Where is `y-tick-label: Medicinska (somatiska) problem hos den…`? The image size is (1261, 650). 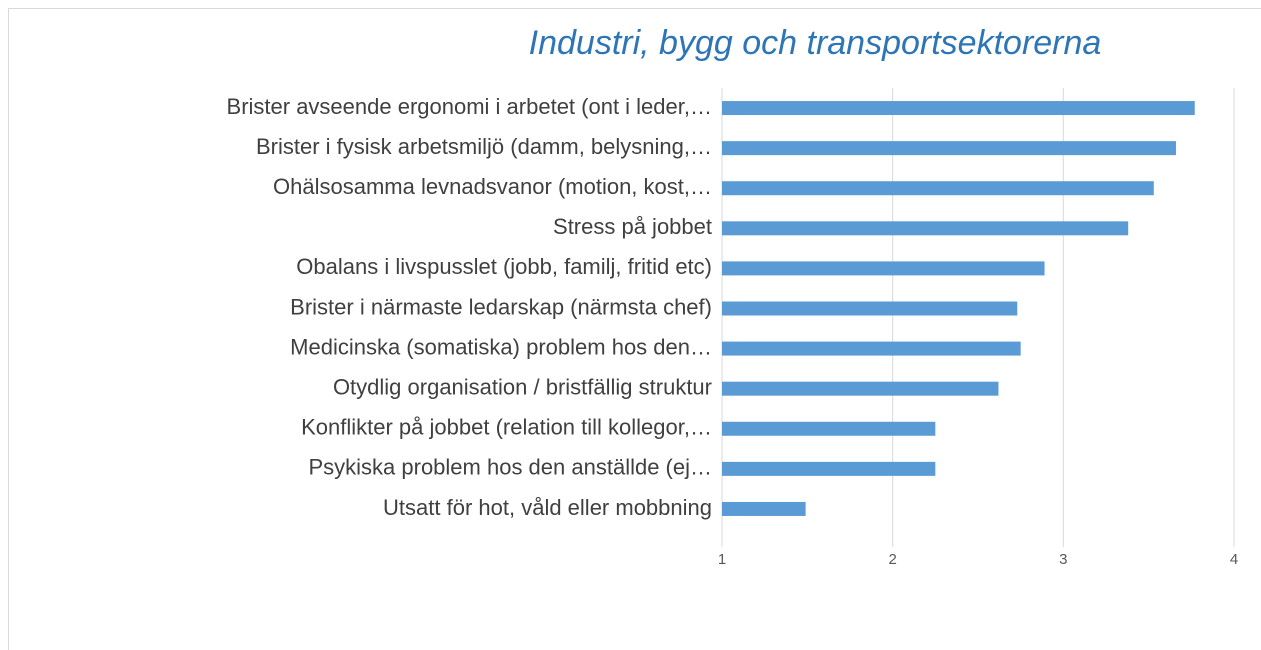 y-tick-label: Medicinska (somatiska) problem hos den… is located at coordinates (501, 346).